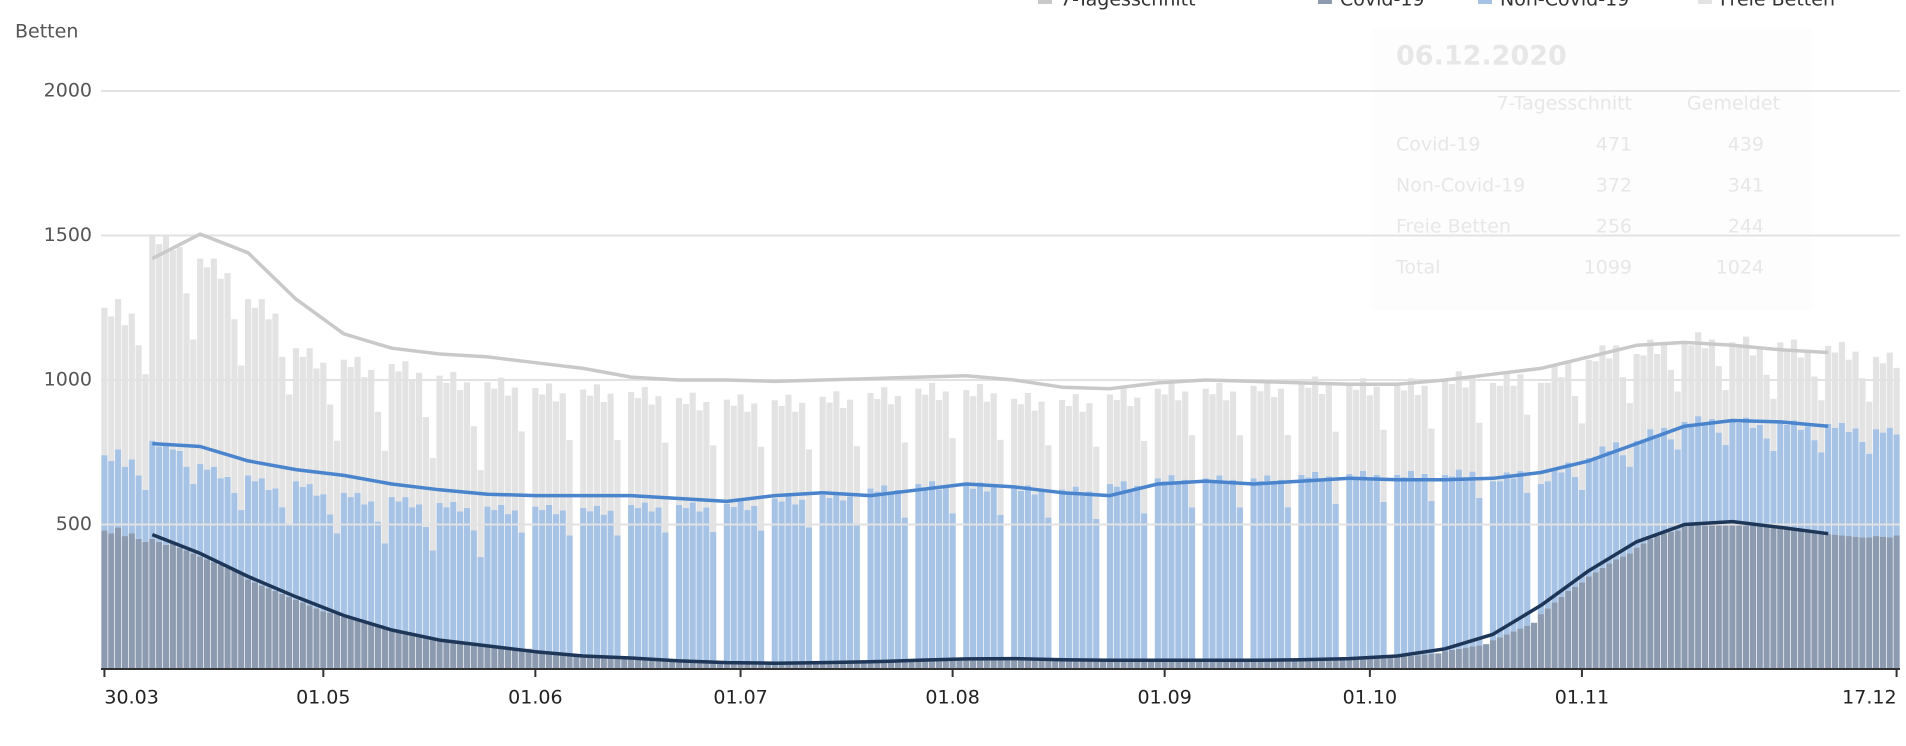 This screenshot has width=1906, height=746. What do you see at coordinates (1128, 5) in the screenshot?
I see `legend-label: 7-Tagesschnitt` at bounding box center [1128, 5].